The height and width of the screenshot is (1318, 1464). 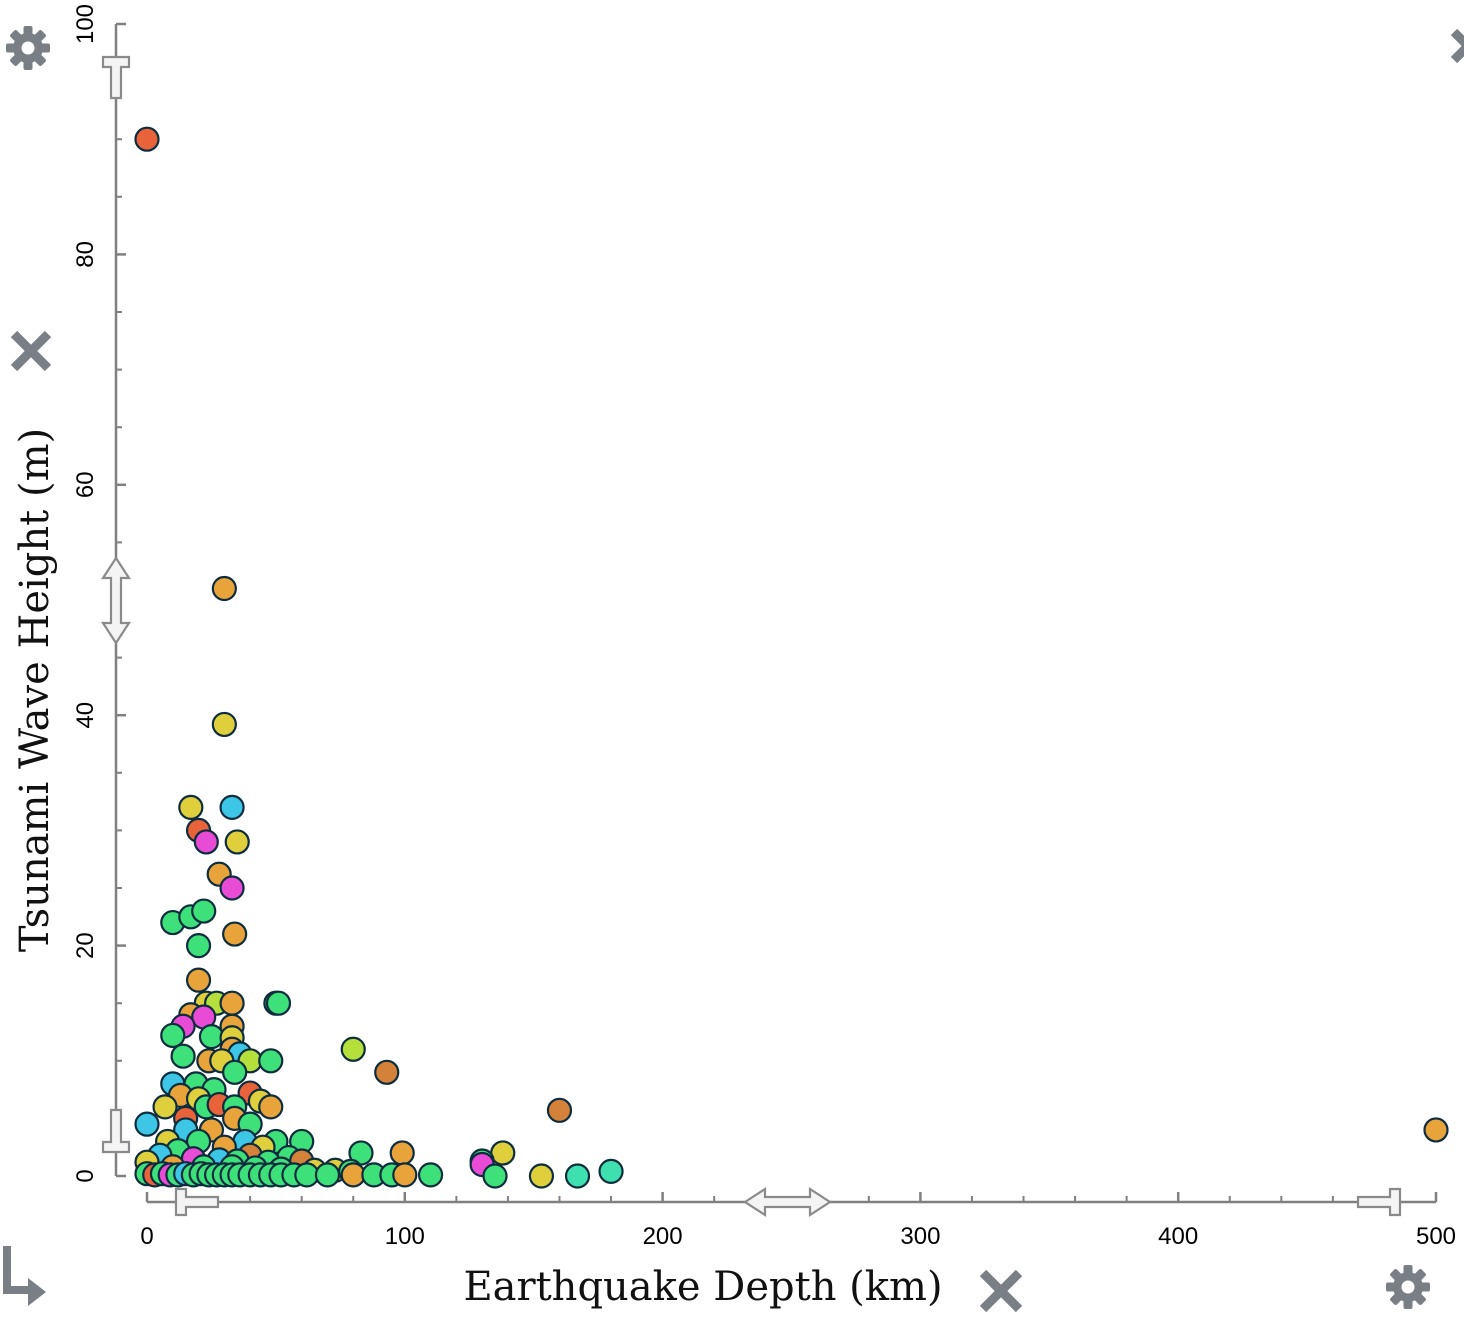 What do you see at coordinates (787, 1202) in the screenshot?
I see `x-pan-handle` at bounding box center [787, 1202].